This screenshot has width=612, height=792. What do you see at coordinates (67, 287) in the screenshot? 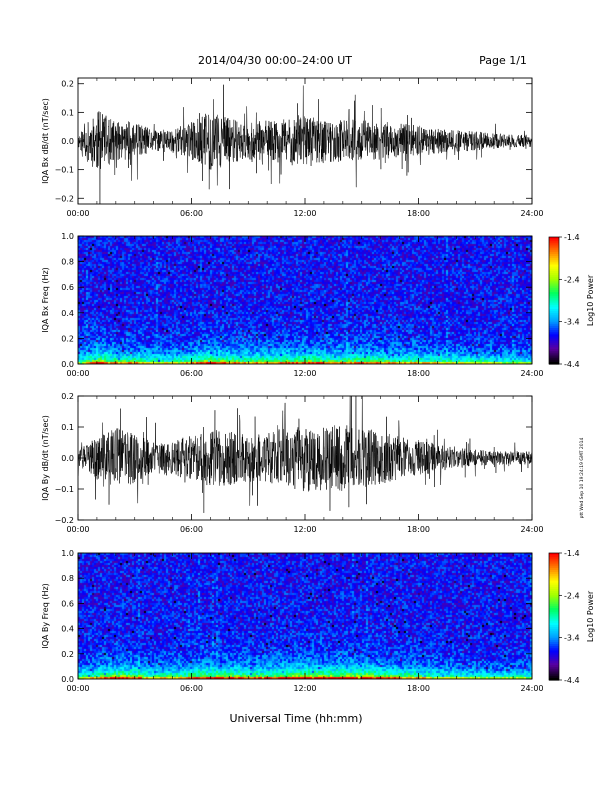
I see `y-tick-label: 0.6` at bounding box center [67, 287].